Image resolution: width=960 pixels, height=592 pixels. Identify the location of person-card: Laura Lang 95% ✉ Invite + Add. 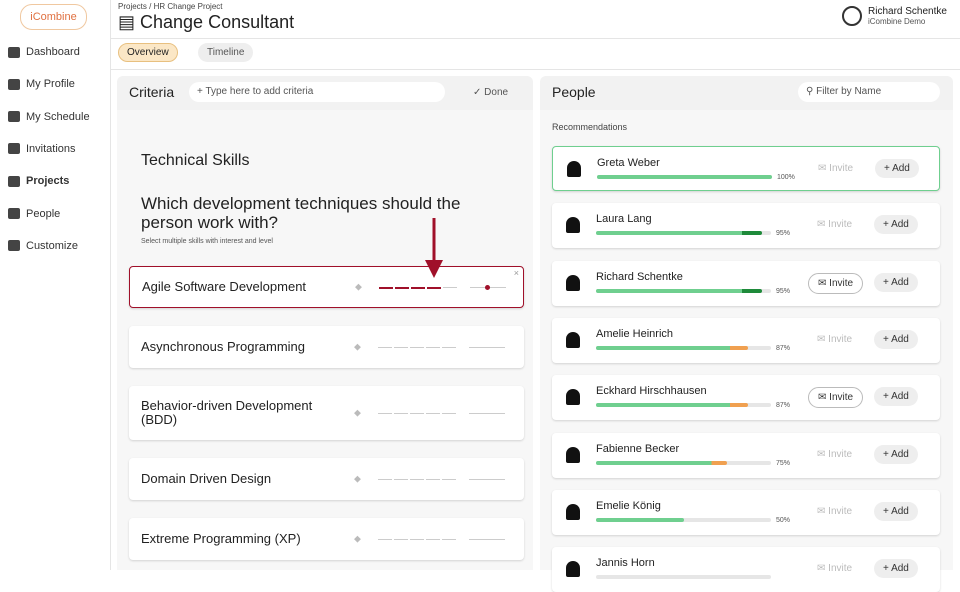
(746, 226).